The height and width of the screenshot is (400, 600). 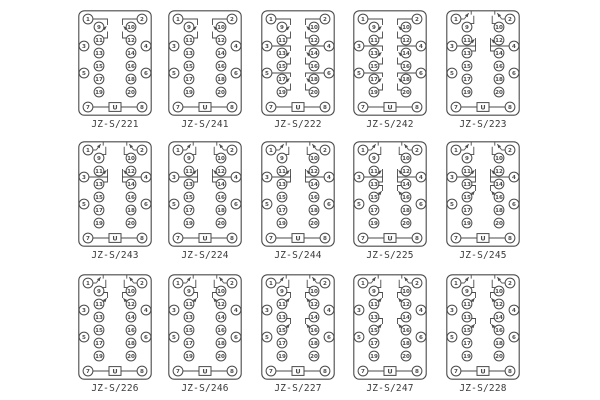 I want to click on terminal-number: 3, so click(x=84, y=47).